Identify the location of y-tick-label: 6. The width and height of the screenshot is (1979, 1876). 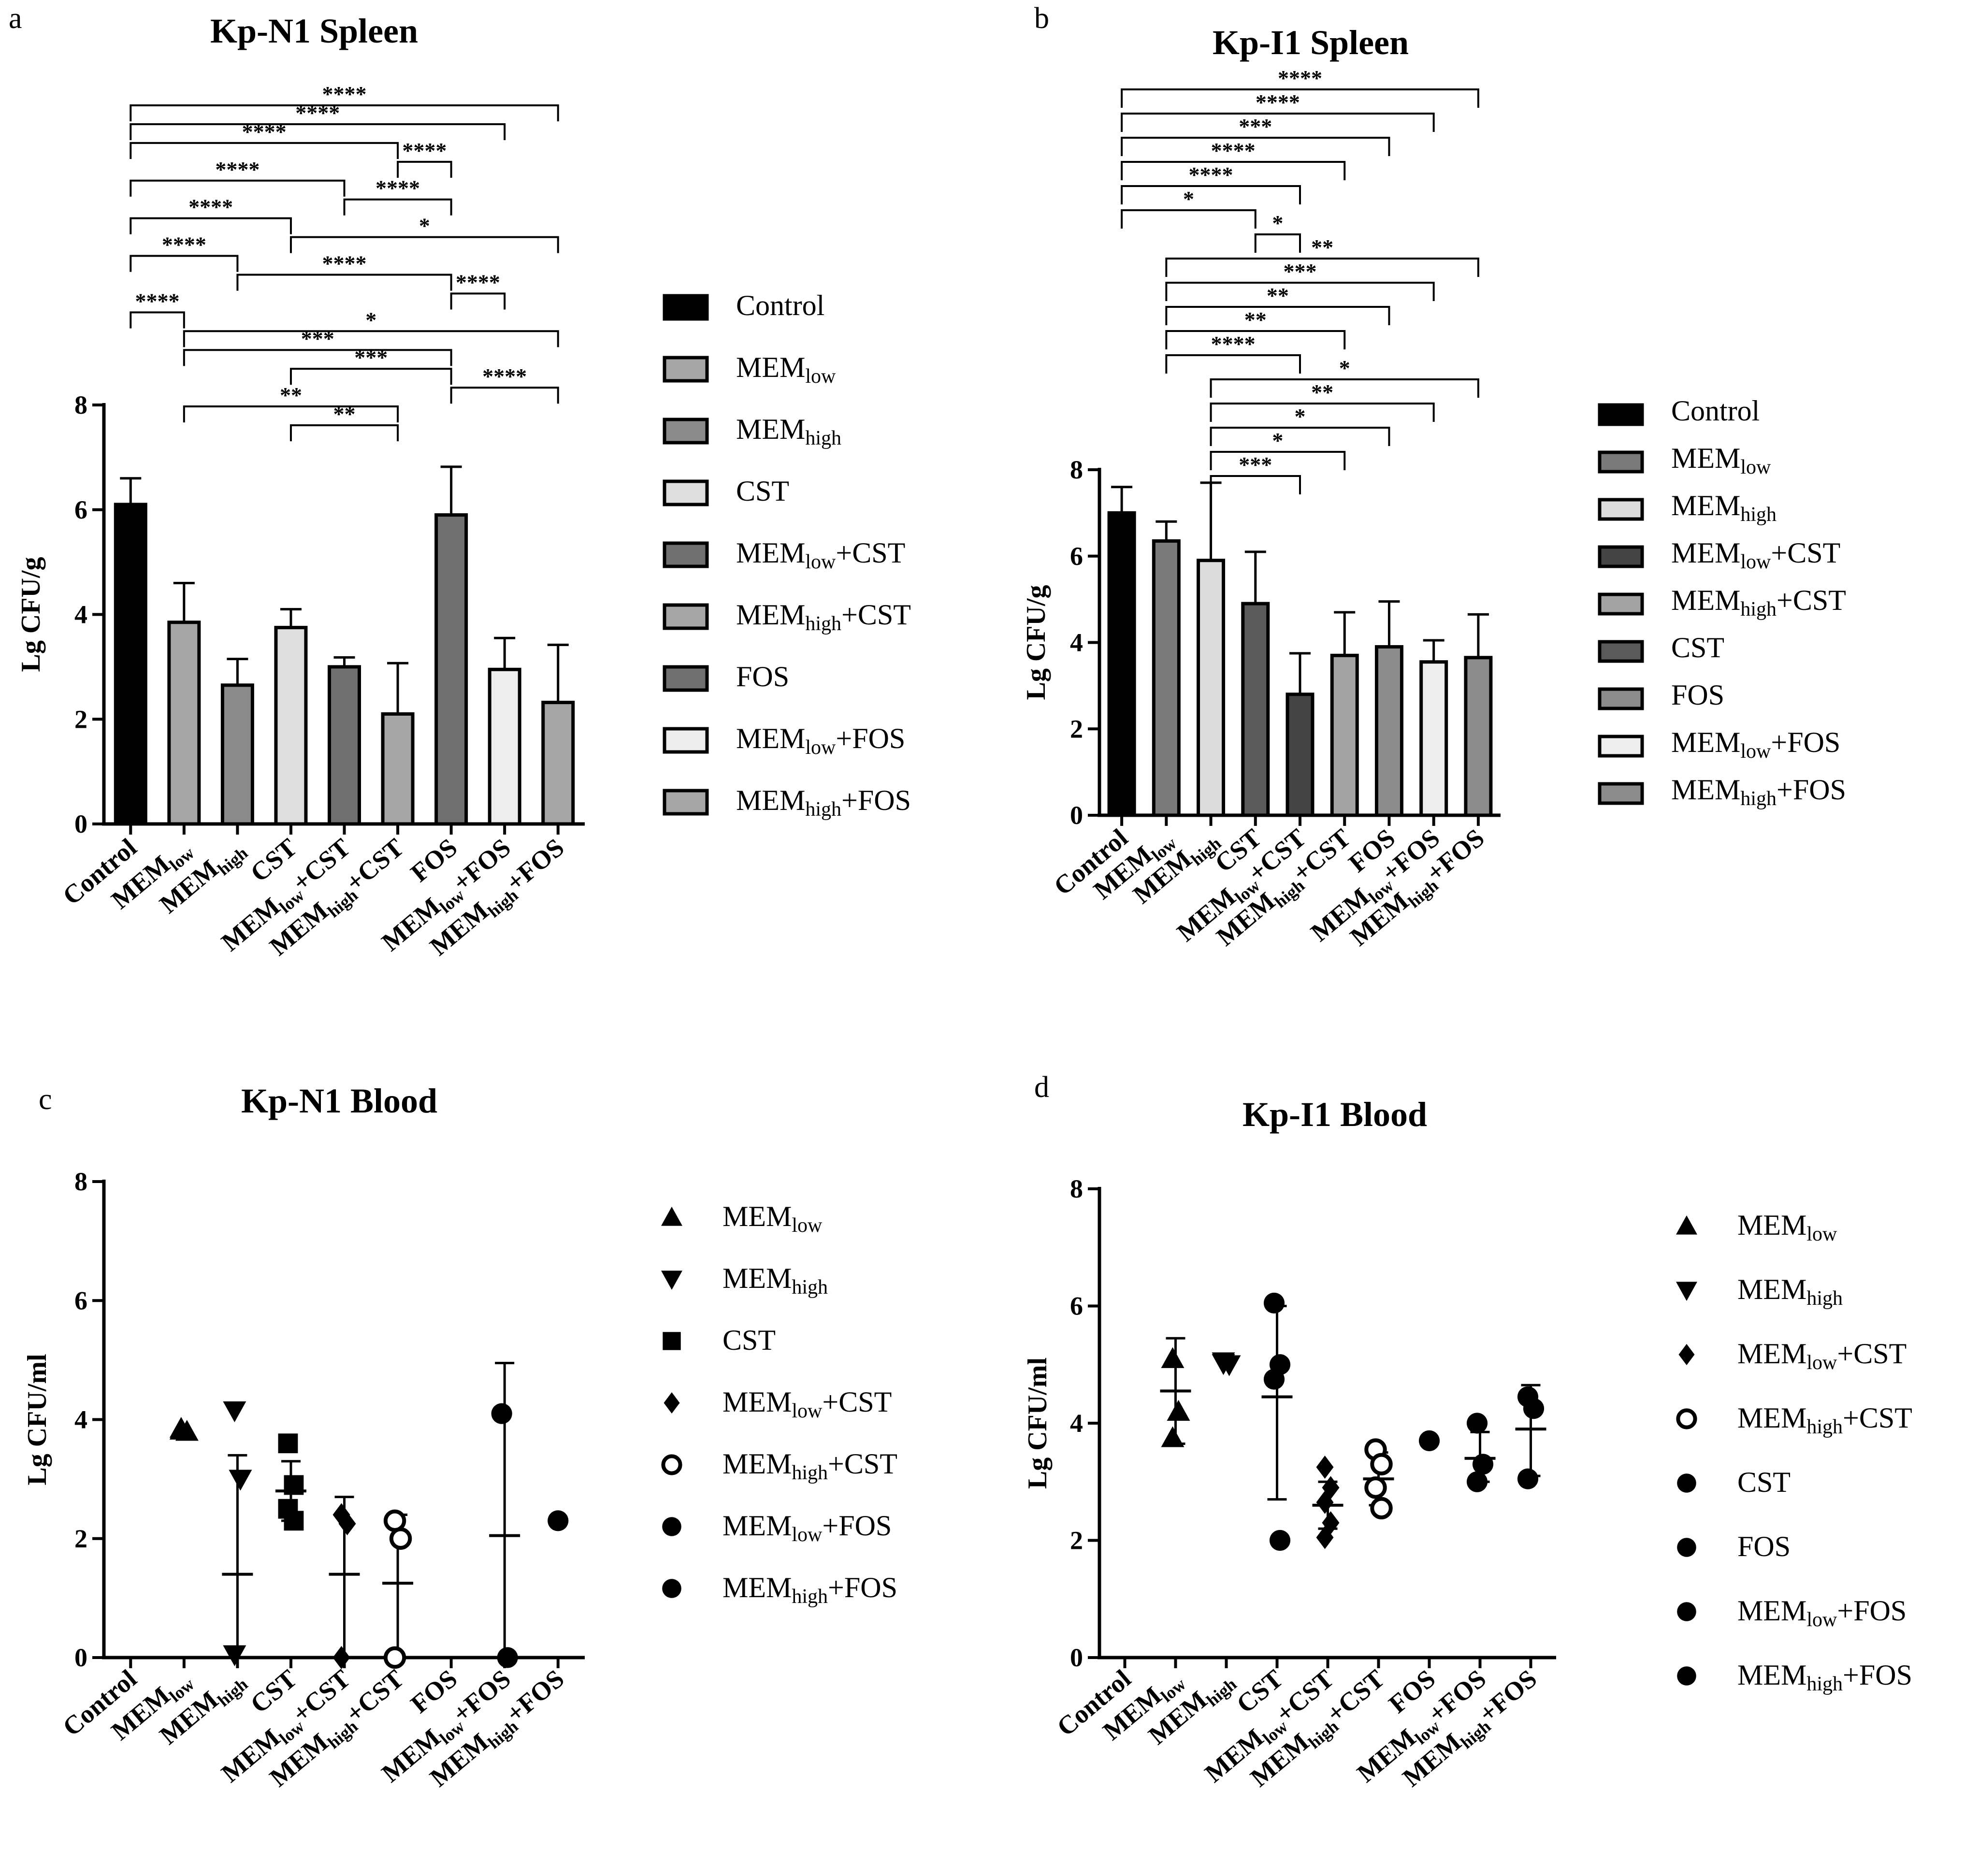
(1076, 557).